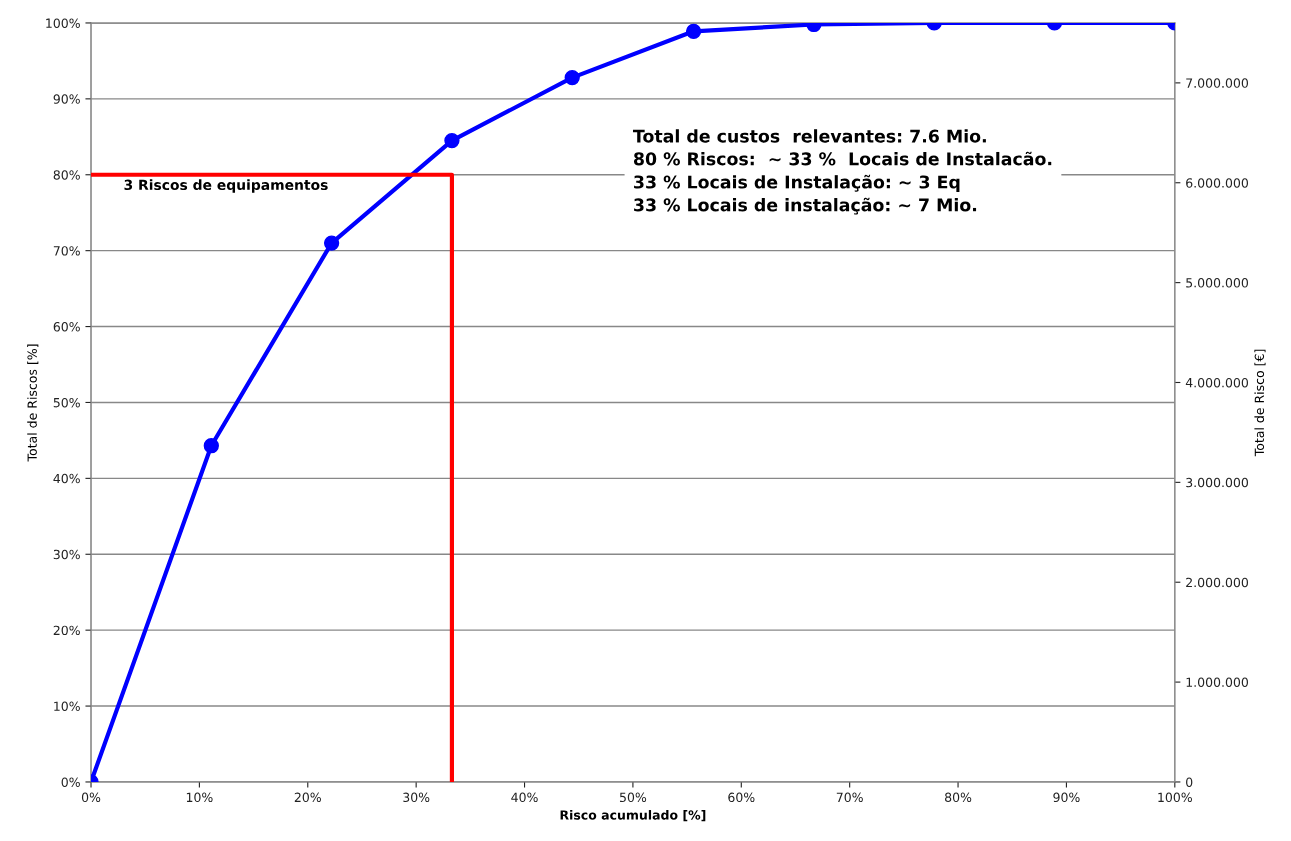 Image resolution: width=1291 pixels, height=841 pixels. What do you see at coordinates (199, 797) in the screenshot?
I see `x-tick-label: 10%` at bounding box center [199, 797].